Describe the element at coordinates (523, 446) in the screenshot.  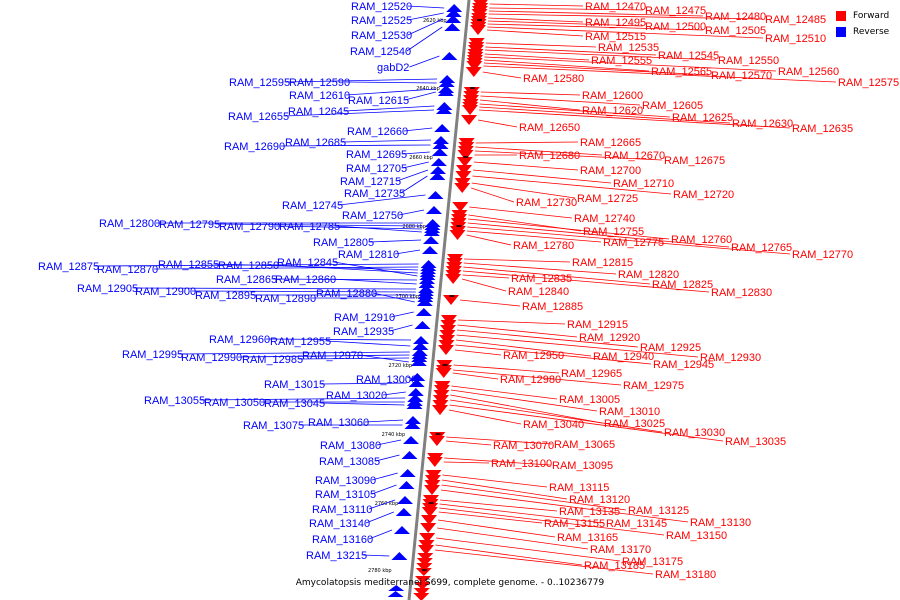
I see `gene-label-ram_13070: RAM_13070` at that location.